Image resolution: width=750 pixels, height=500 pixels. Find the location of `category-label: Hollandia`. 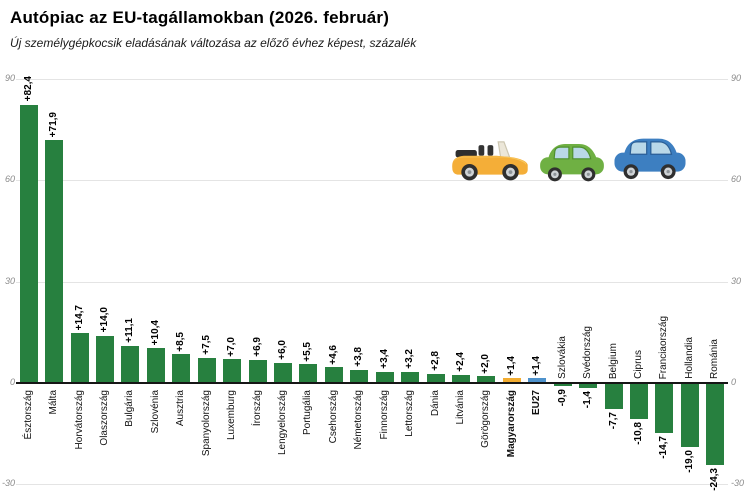

category-label: Hollandia is located at coordinates (689, 358).